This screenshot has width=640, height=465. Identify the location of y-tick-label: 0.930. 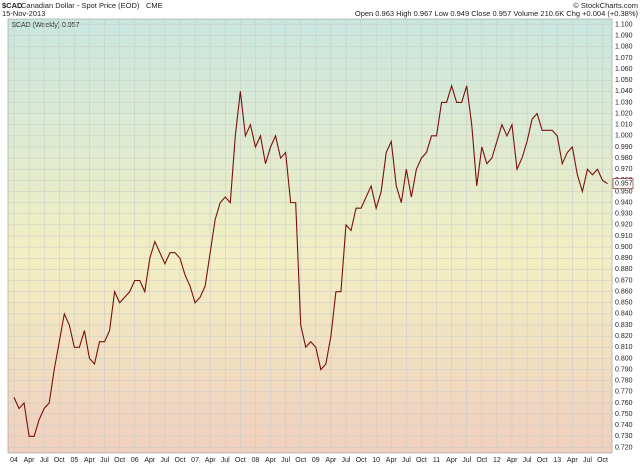
(624, 214).